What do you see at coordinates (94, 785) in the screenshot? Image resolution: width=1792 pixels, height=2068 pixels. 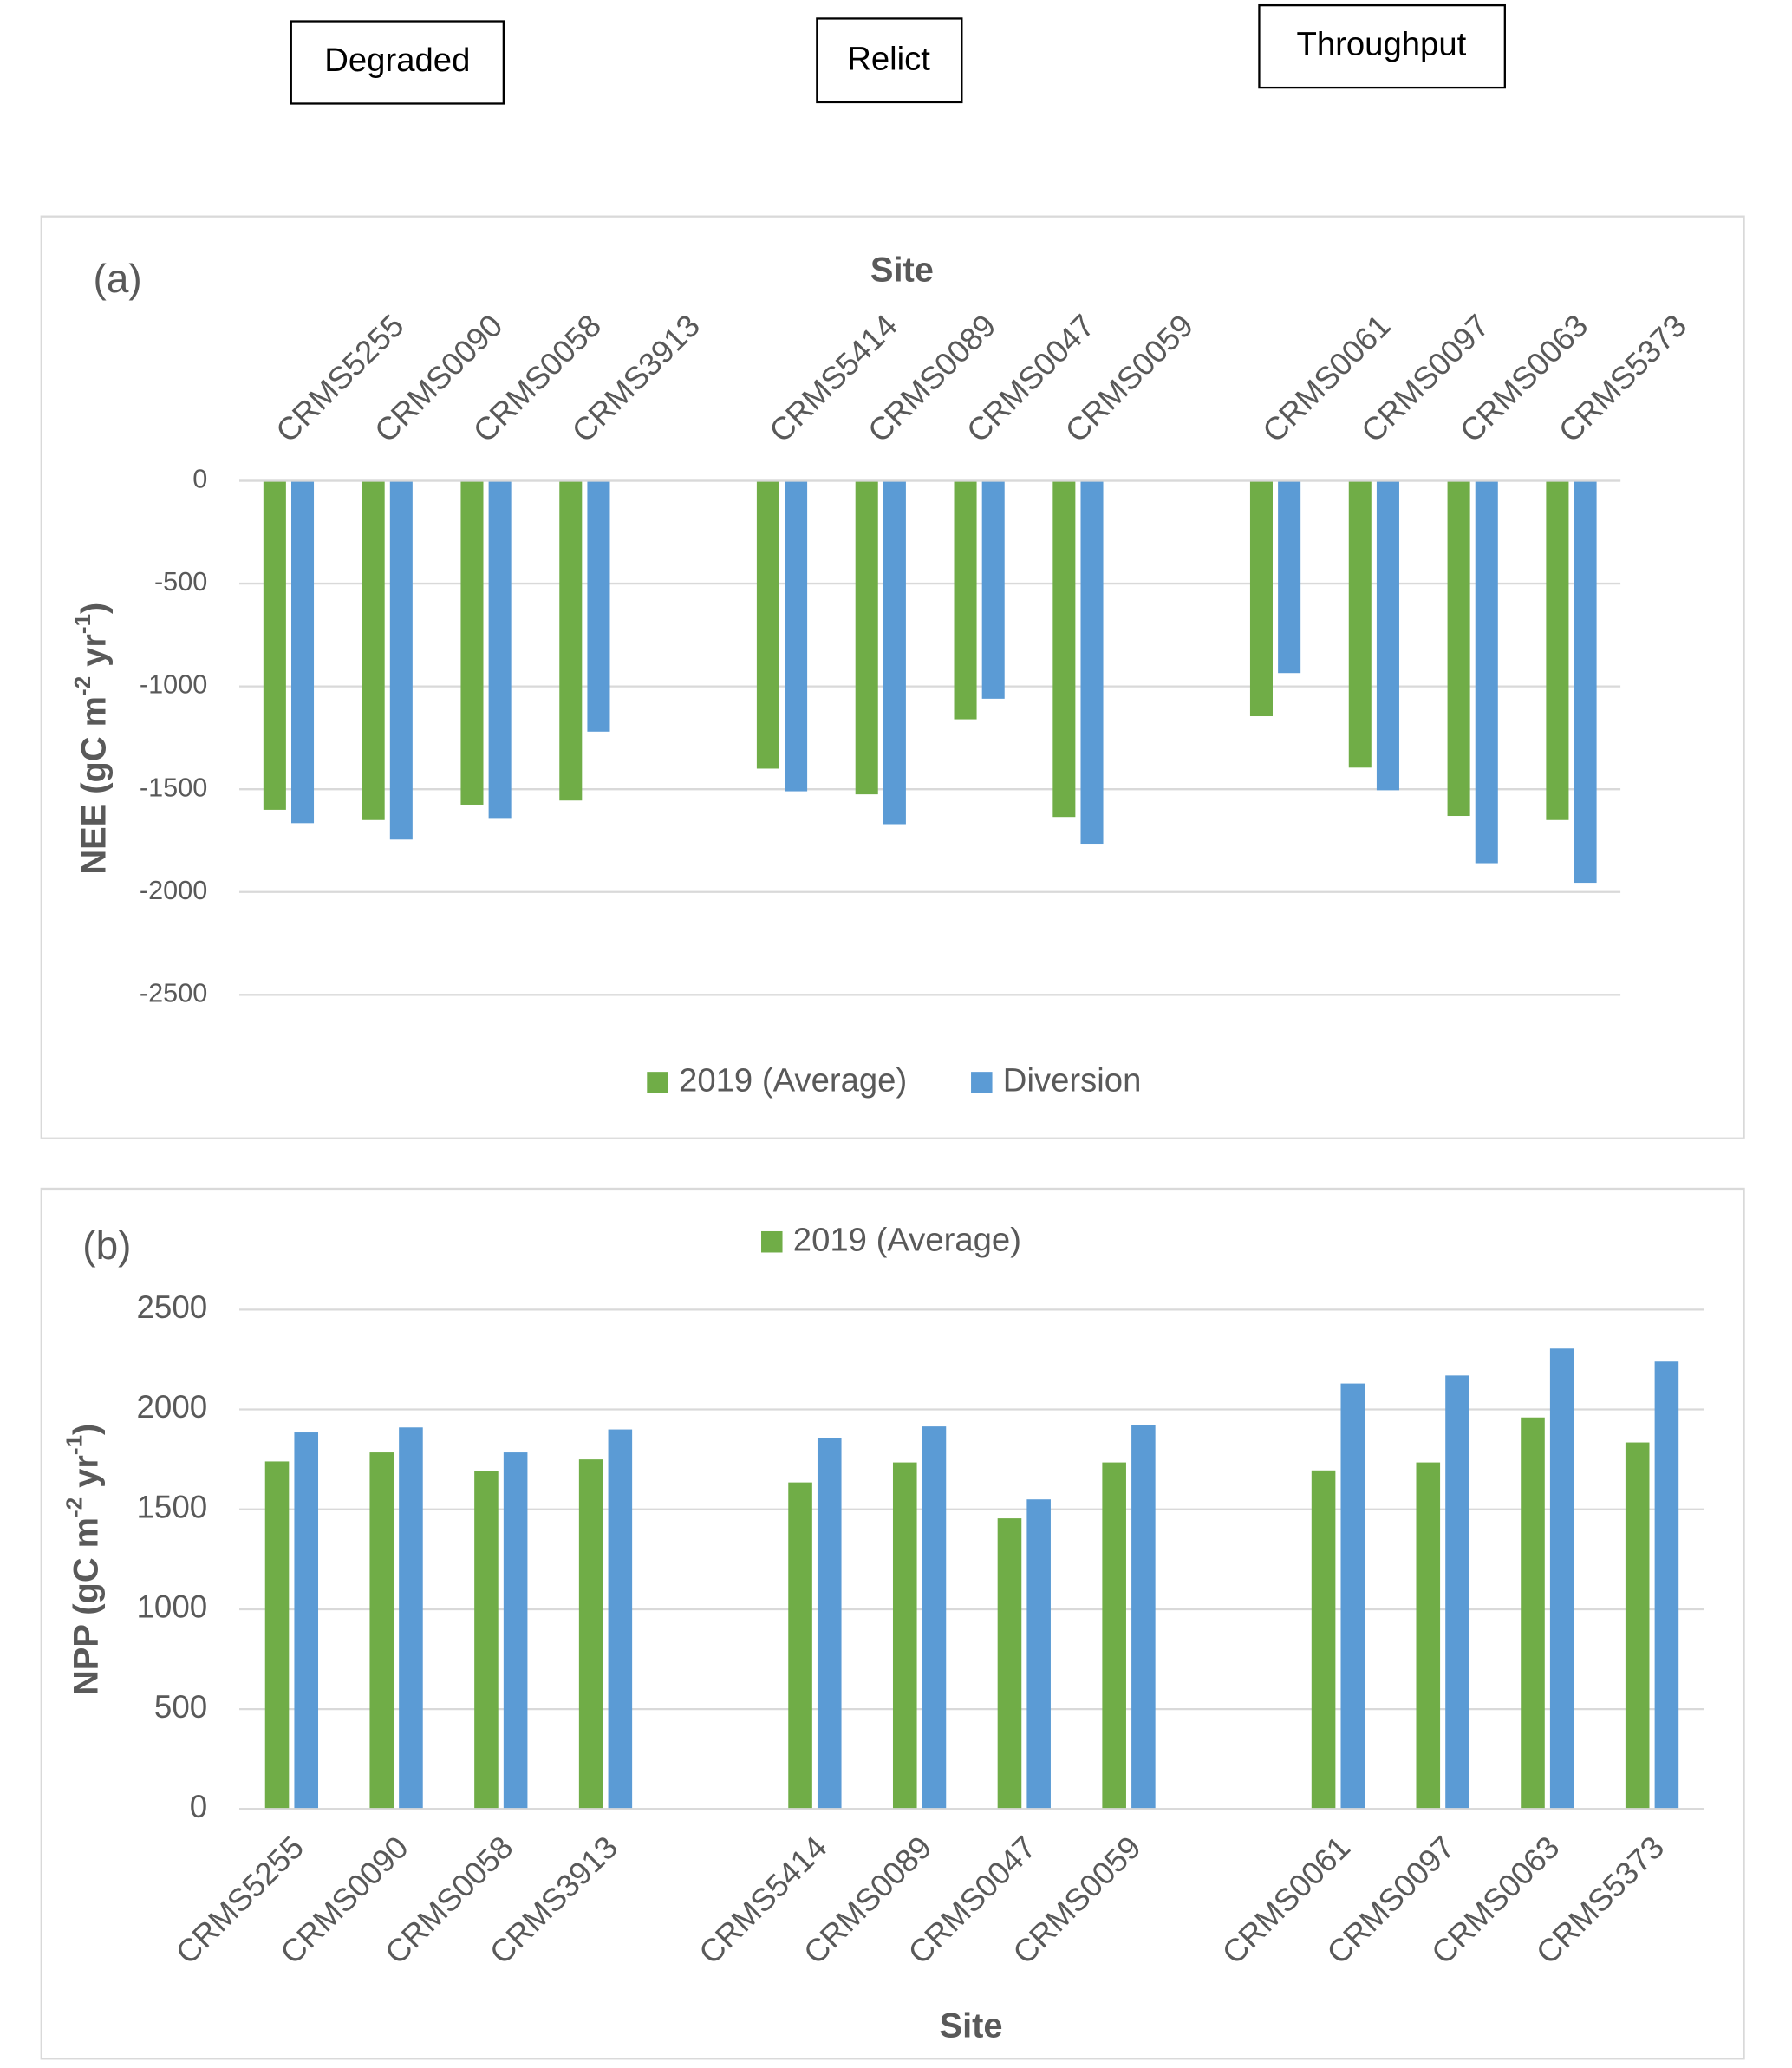 I see `y-axis-title-part: NEE (gC m` at bounding box center [94, 785].